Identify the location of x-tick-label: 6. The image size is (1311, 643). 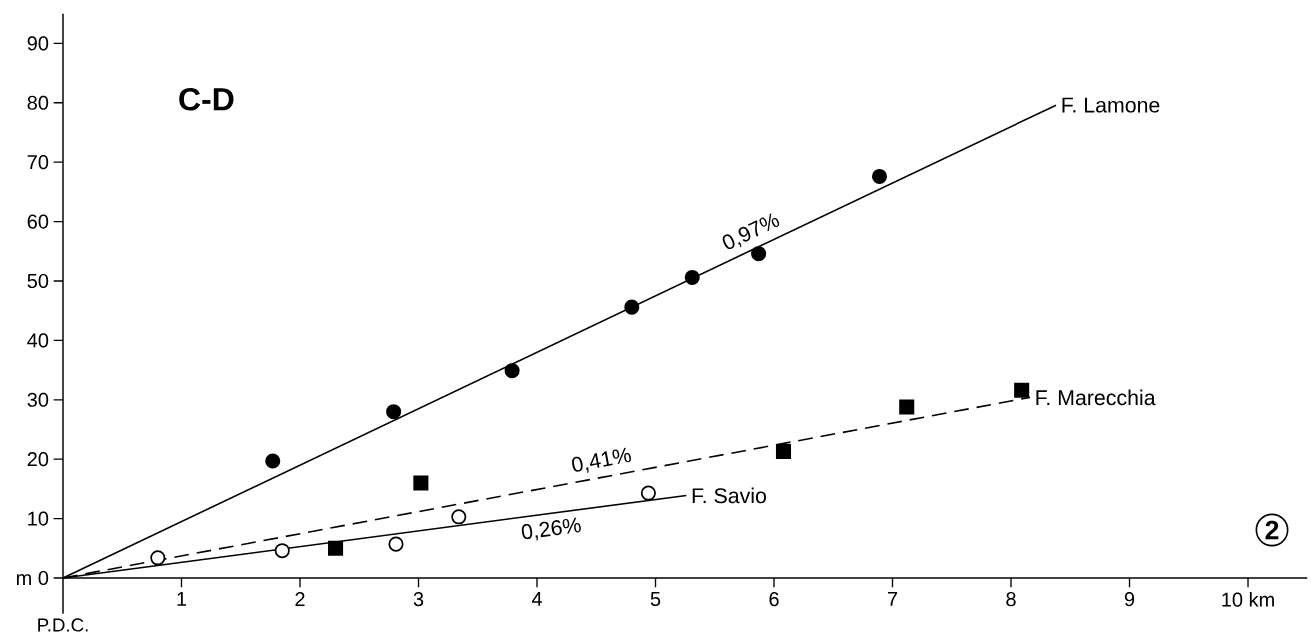
(774, 599).